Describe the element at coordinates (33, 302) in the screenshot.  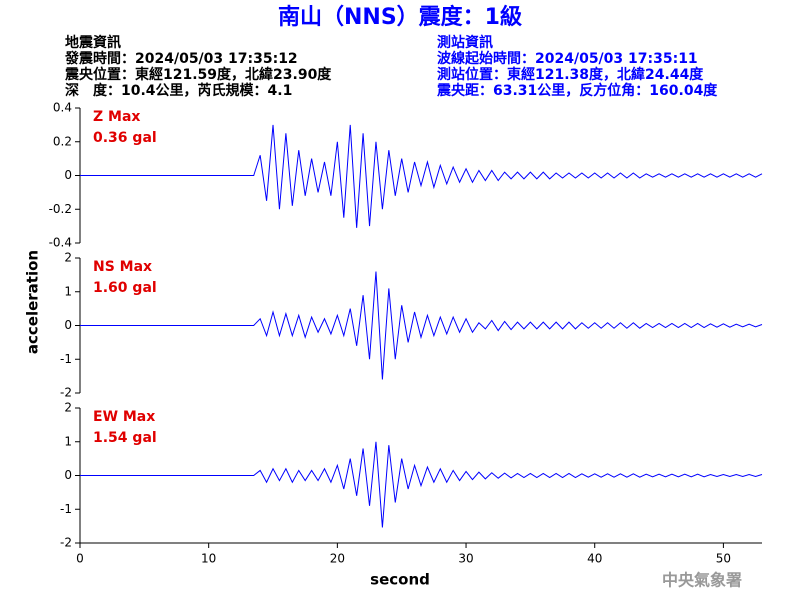
I see `y-axis-label: acceleration` at that location.